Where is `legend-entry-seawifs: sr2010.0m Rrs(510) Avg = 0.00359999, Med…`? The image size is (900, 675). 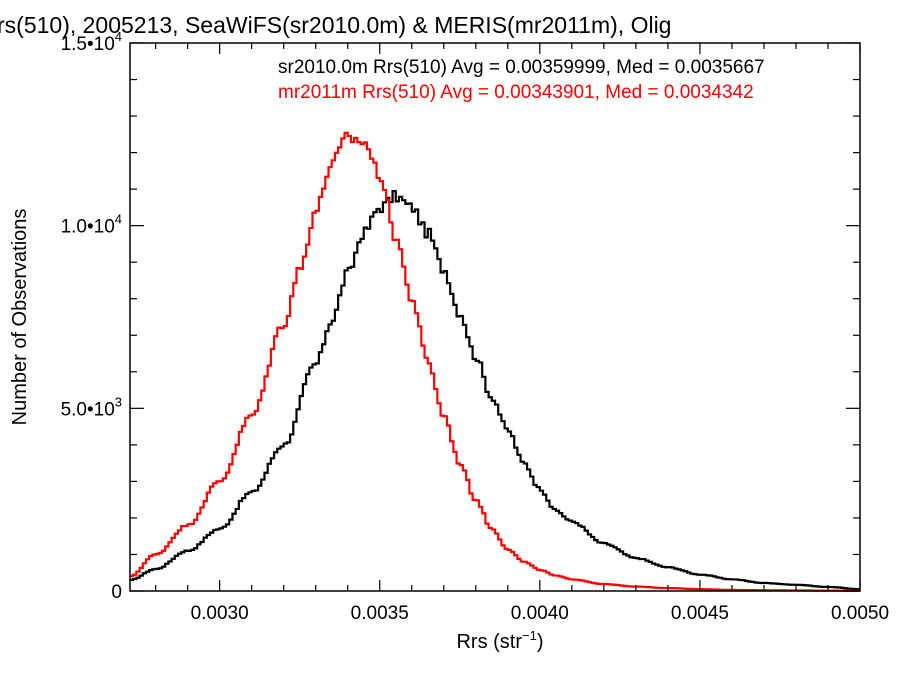 legend-entry-seawifs: sr2010.0m Rrs(510) Avg = 0.00359999, Med… is located at coordinates (521, 67).